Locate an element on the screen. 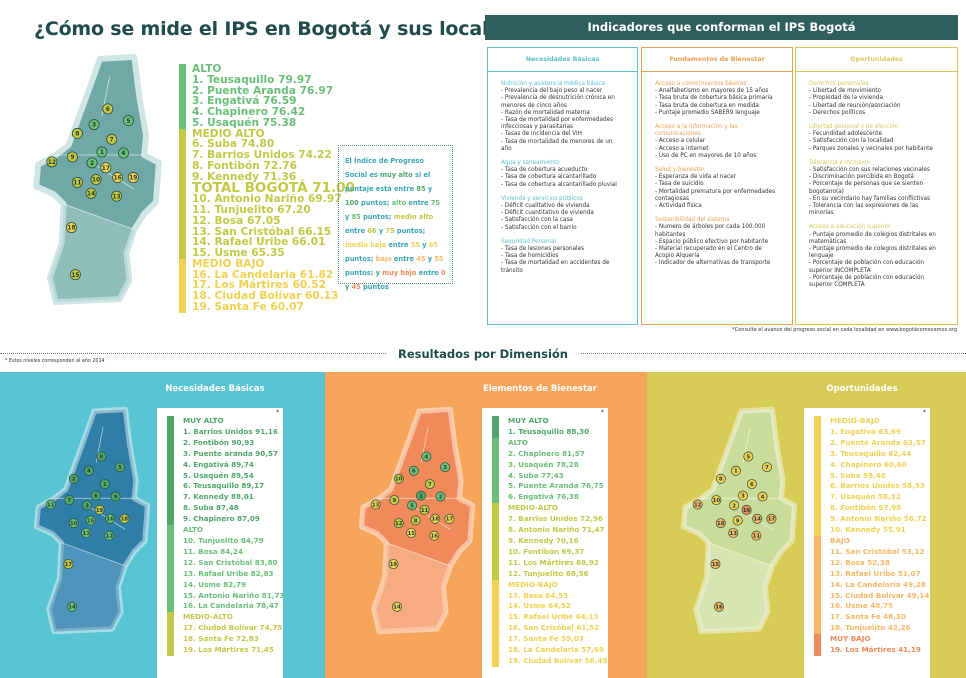  marker-number: 9 is located at coordinates (394, 501).